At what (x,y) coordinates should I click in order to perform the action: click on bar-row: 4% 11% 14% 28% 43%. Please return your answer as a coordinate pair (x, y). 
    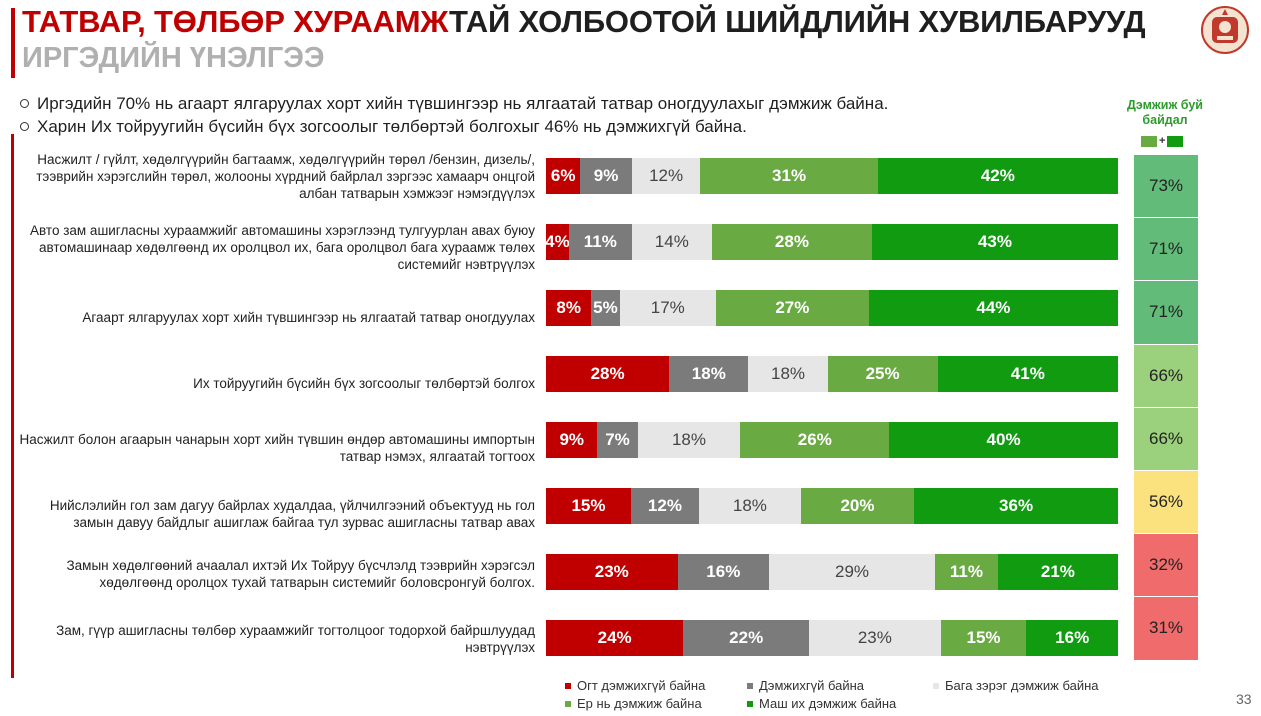
    Looking at the image, I should click on (831, 242).